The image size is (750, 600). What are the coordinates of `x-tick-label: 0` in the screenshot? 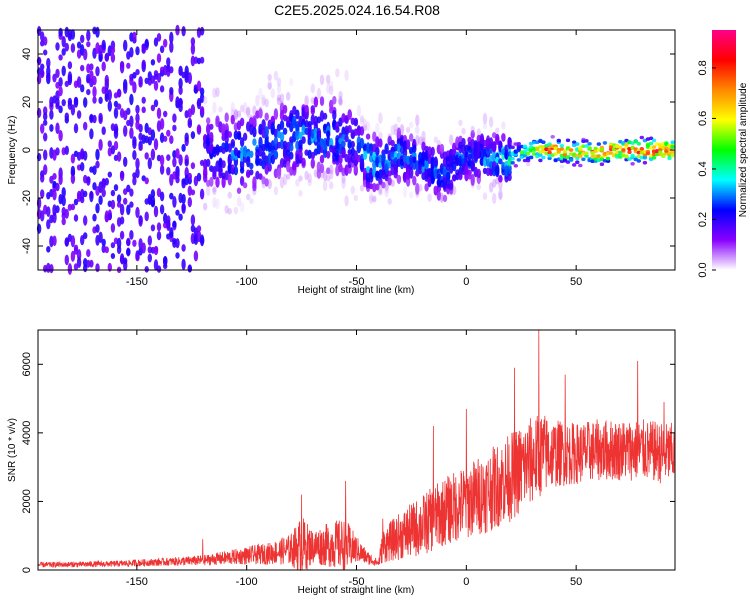 It's located at (466, 282).